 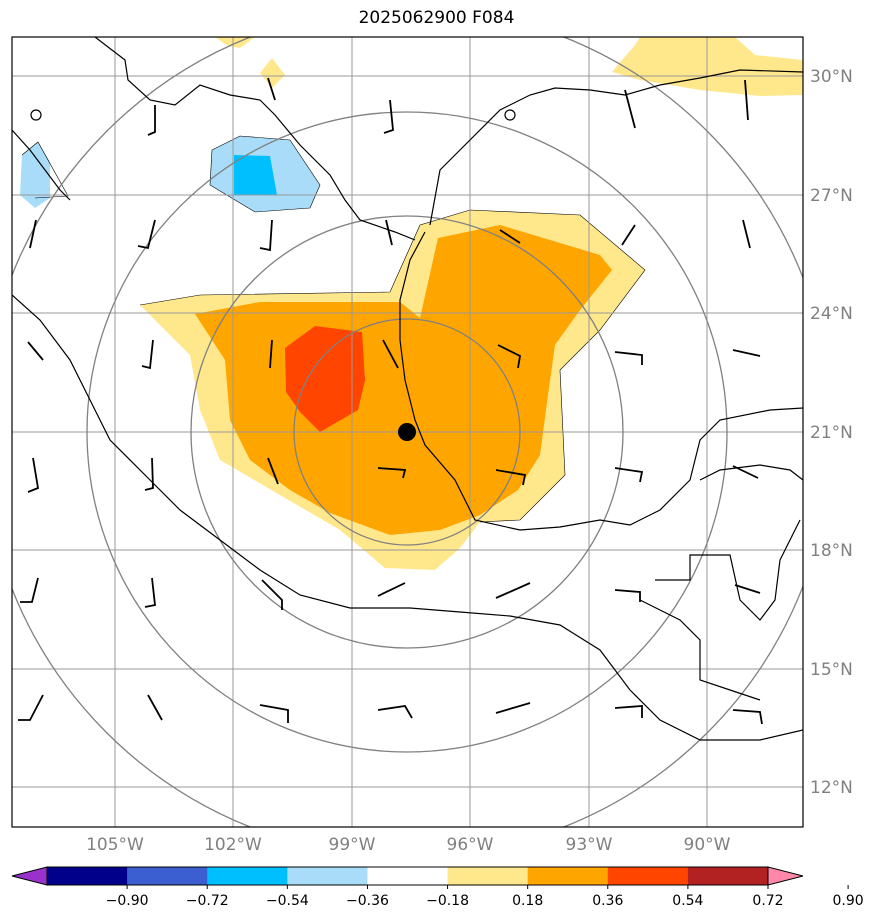 I want to click on lat-label: 30°N, so click(x=831, y=77).